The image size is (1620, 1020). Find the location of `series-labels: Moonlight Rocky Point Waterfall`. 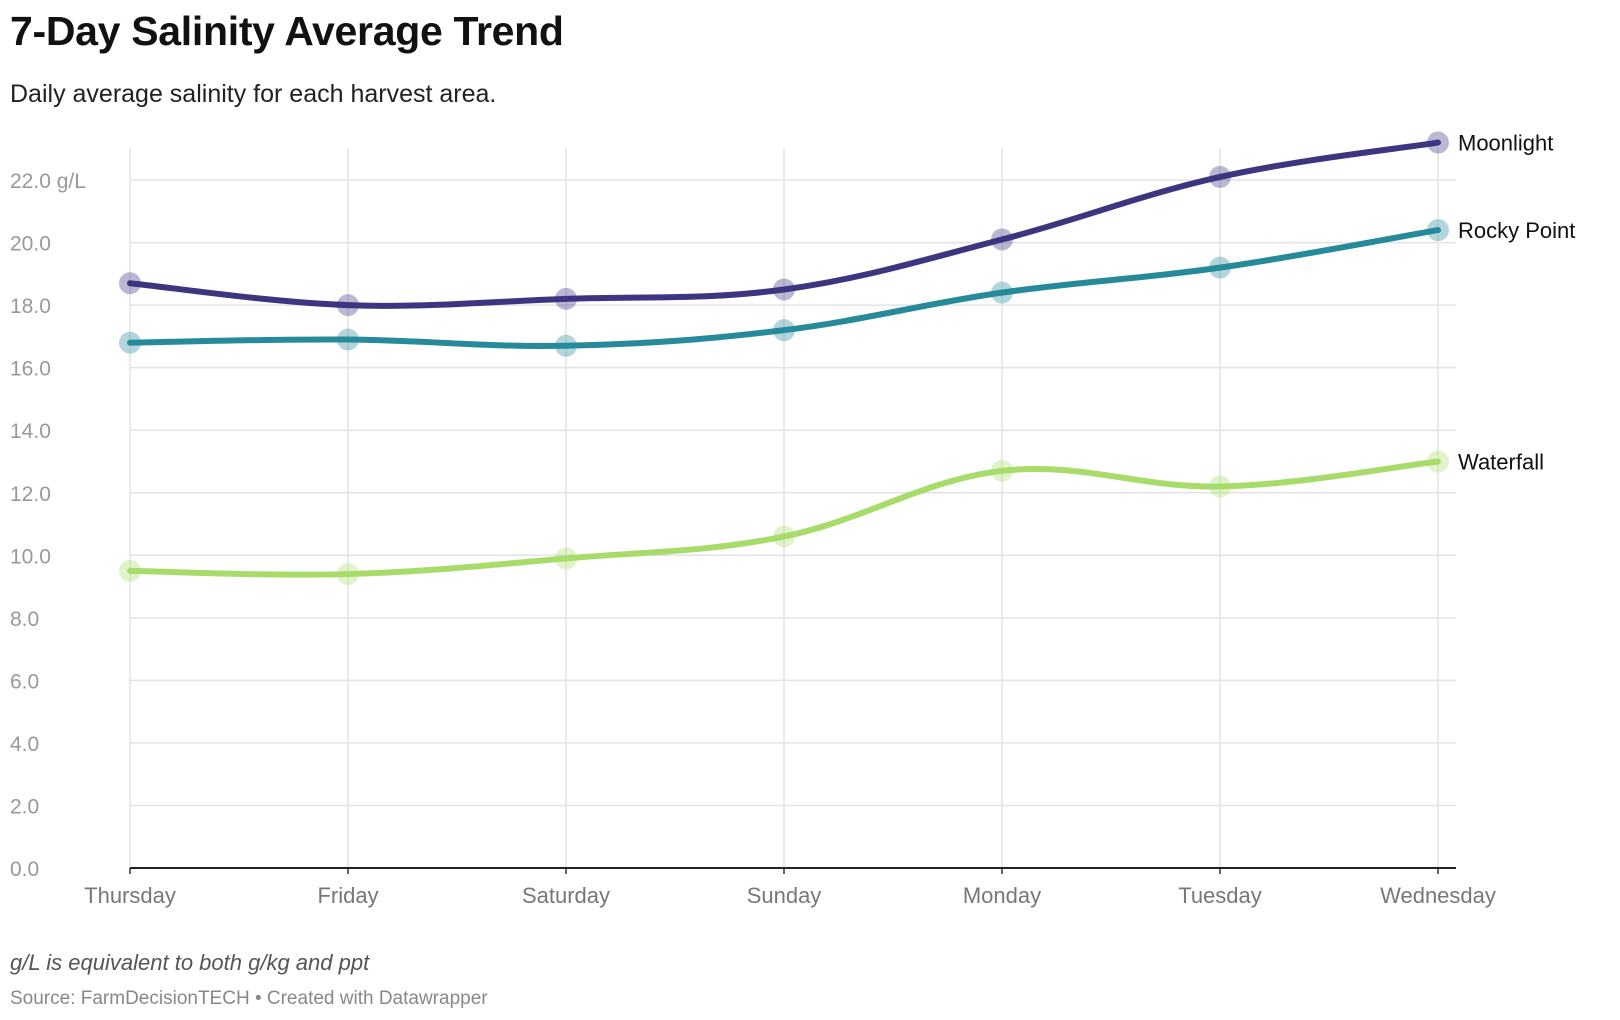

series-labels: Moonlight Rocky Point Waterfall is located at coordinates (1516, 303).